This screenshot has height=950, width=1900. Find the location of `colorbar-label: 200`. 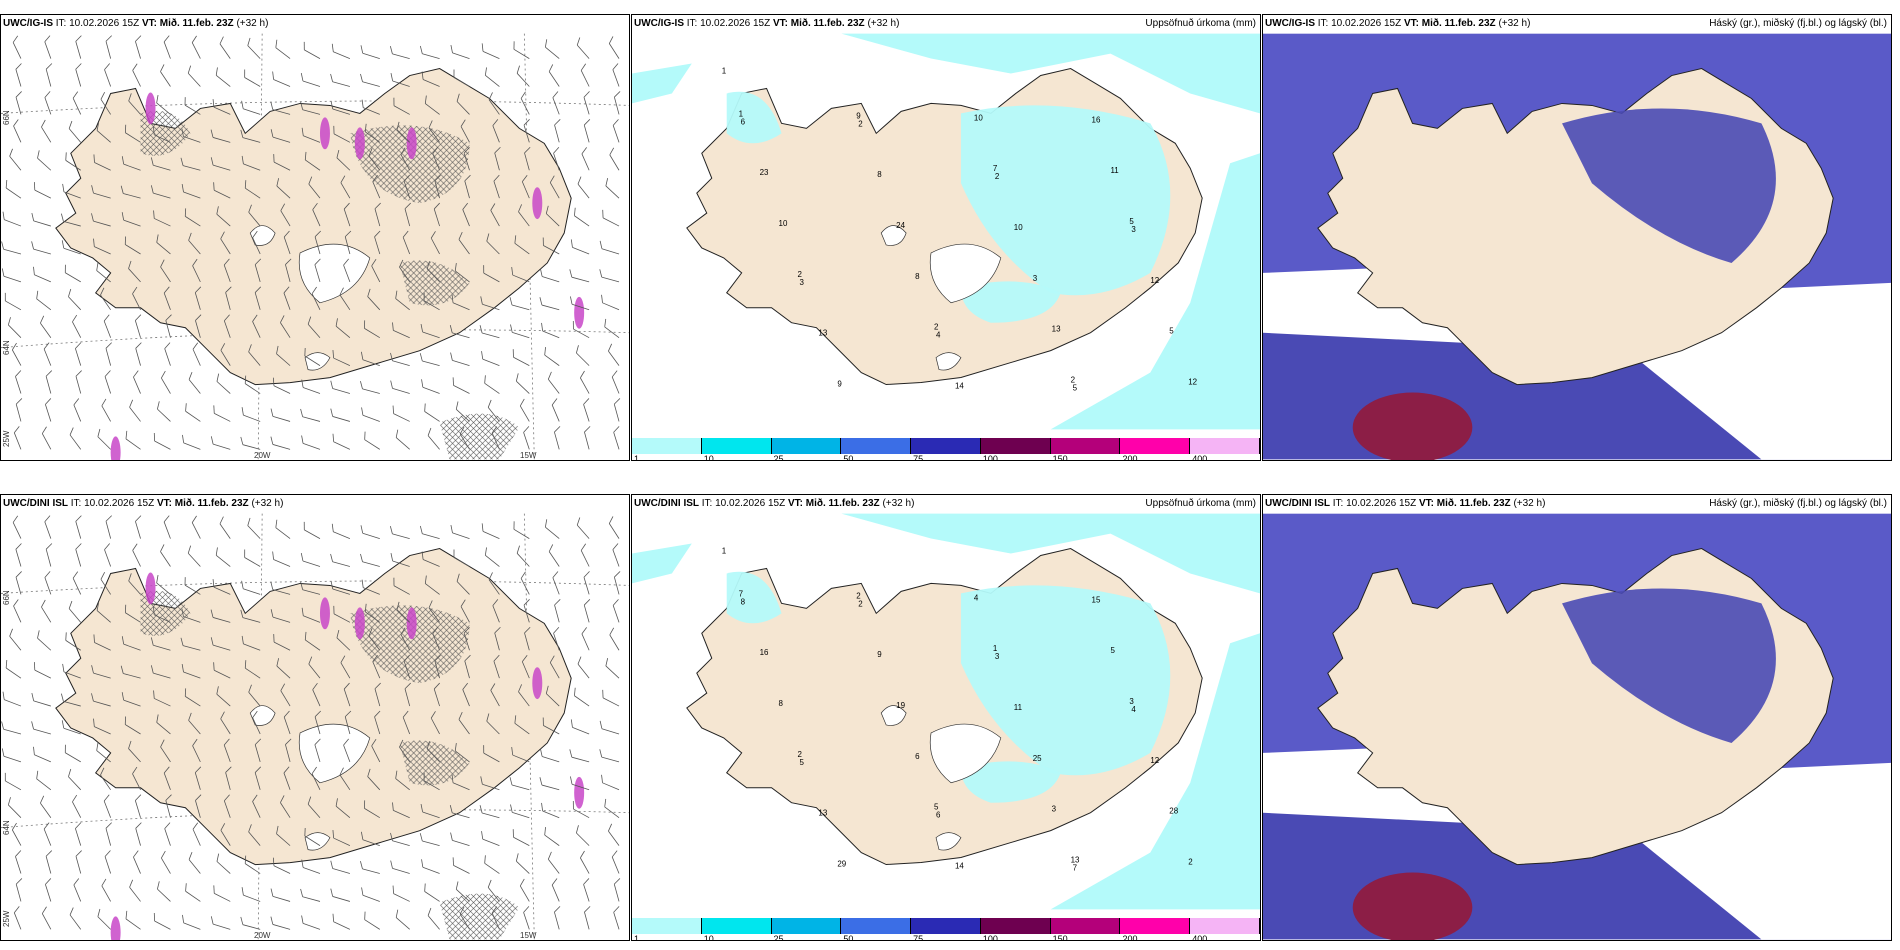

colorbar-label: 200 is located at coordinates (1130, 937).